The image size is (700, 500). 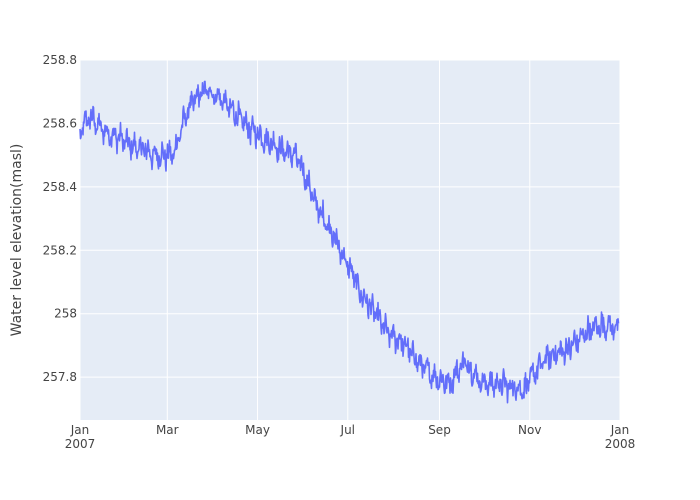 I want to click on x-tick-label: Nov, so click(x=529, y=430).